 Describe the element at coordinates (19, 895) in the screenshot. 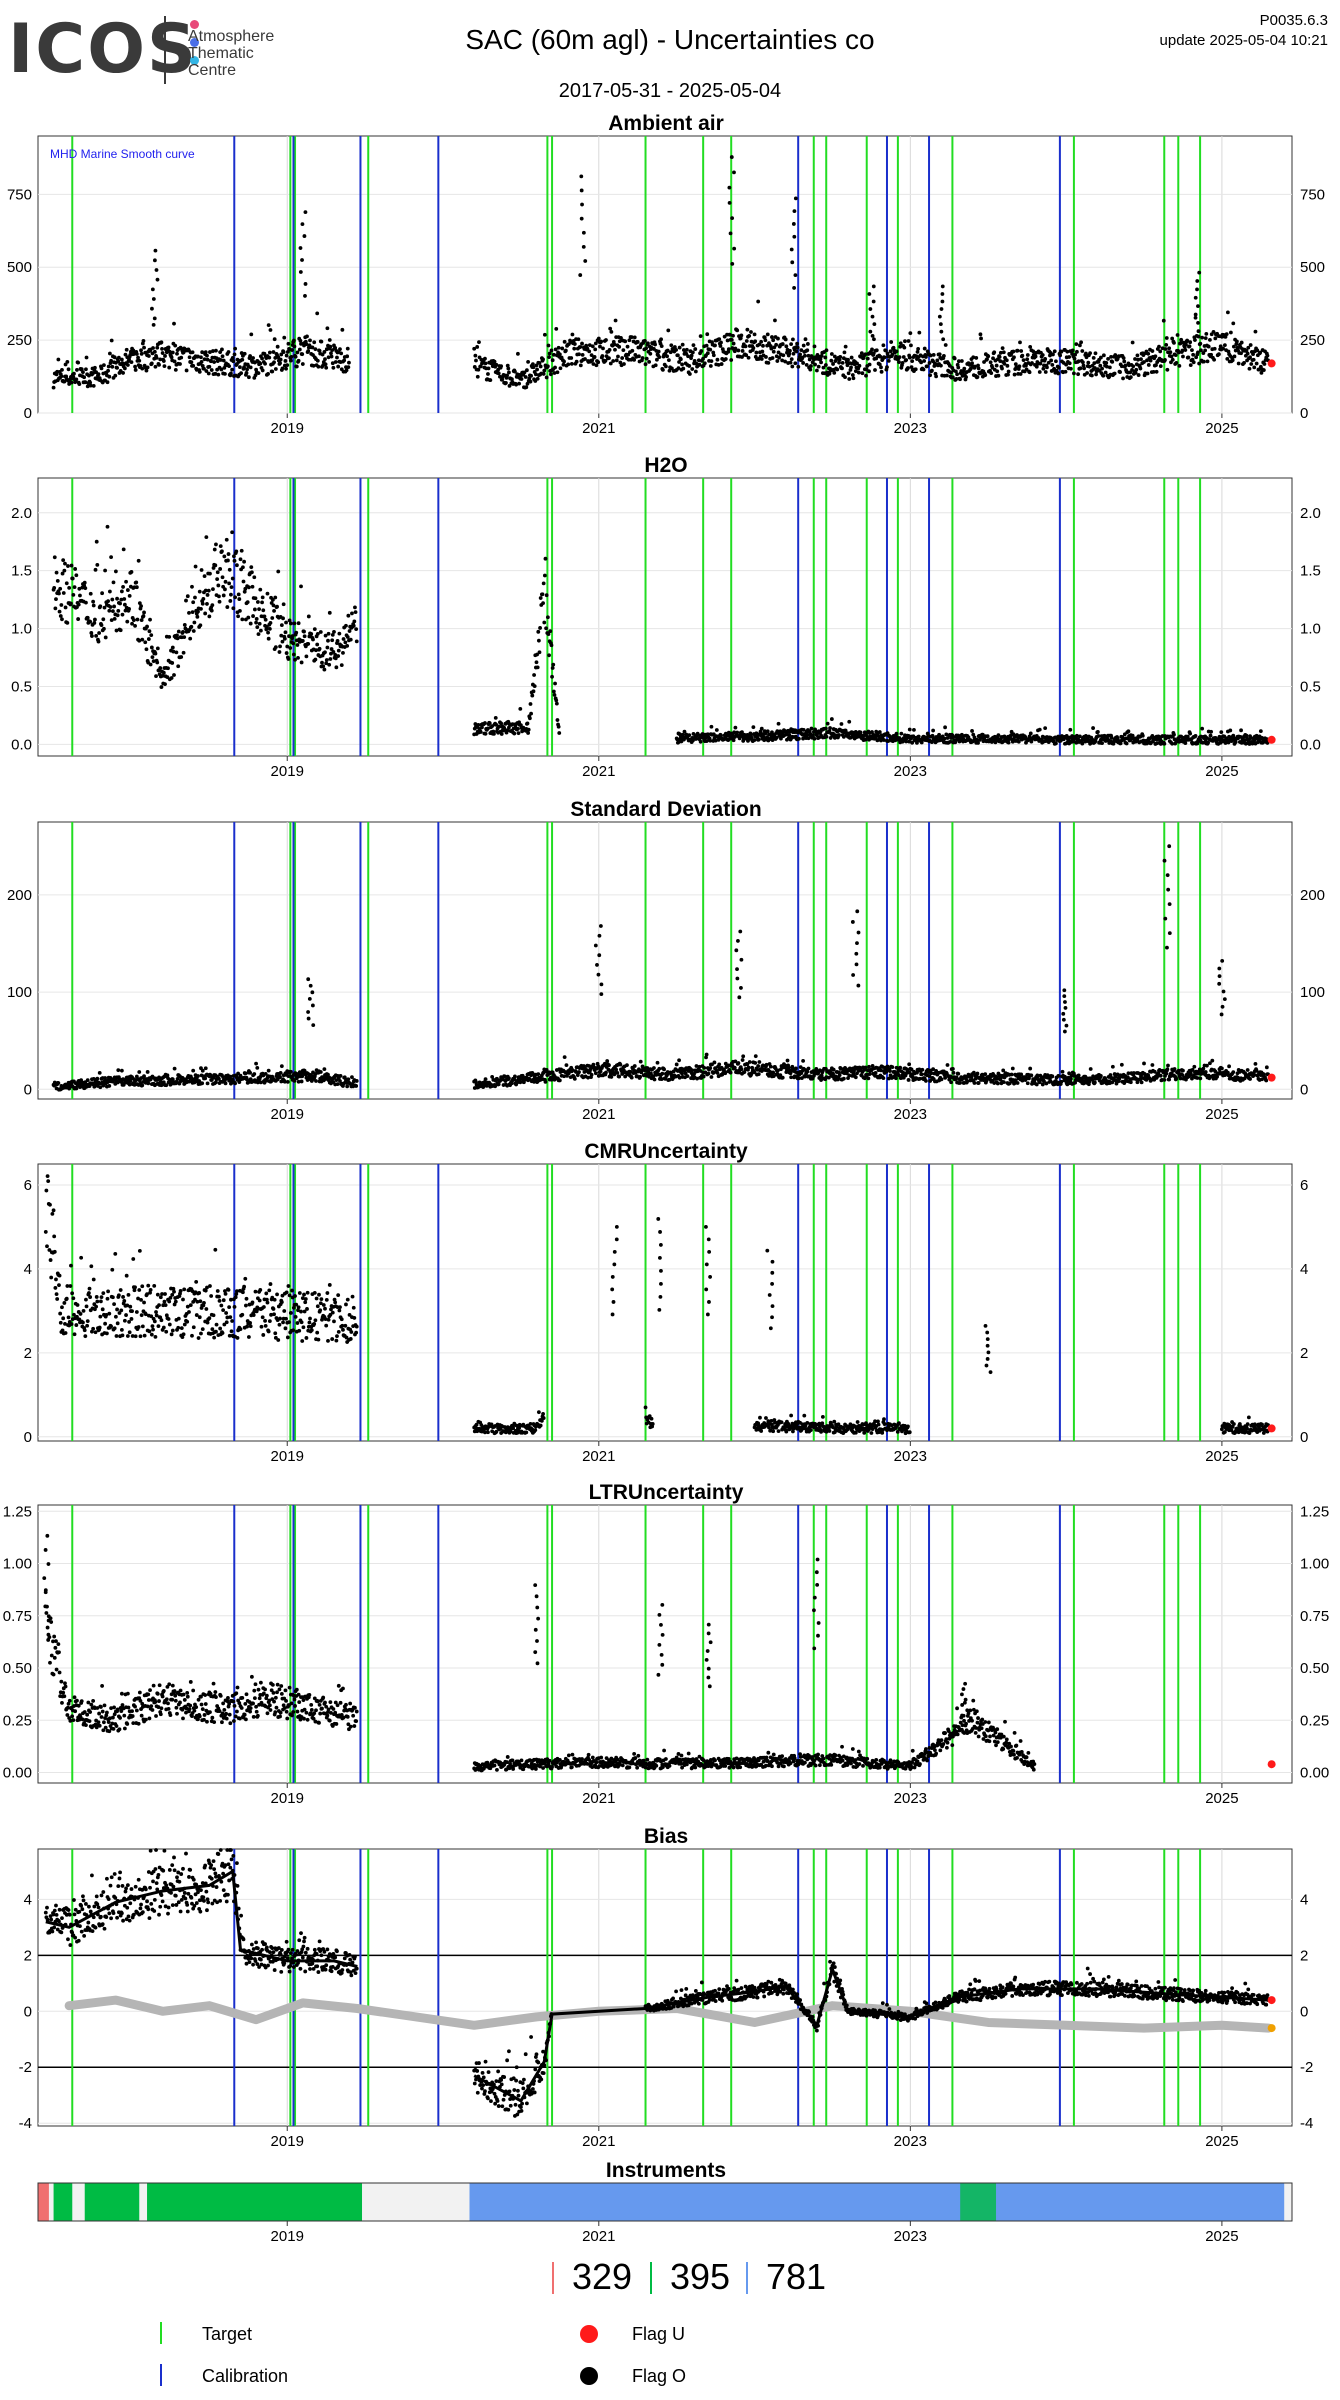

I see `y-tick-label-left: 200` at that location.